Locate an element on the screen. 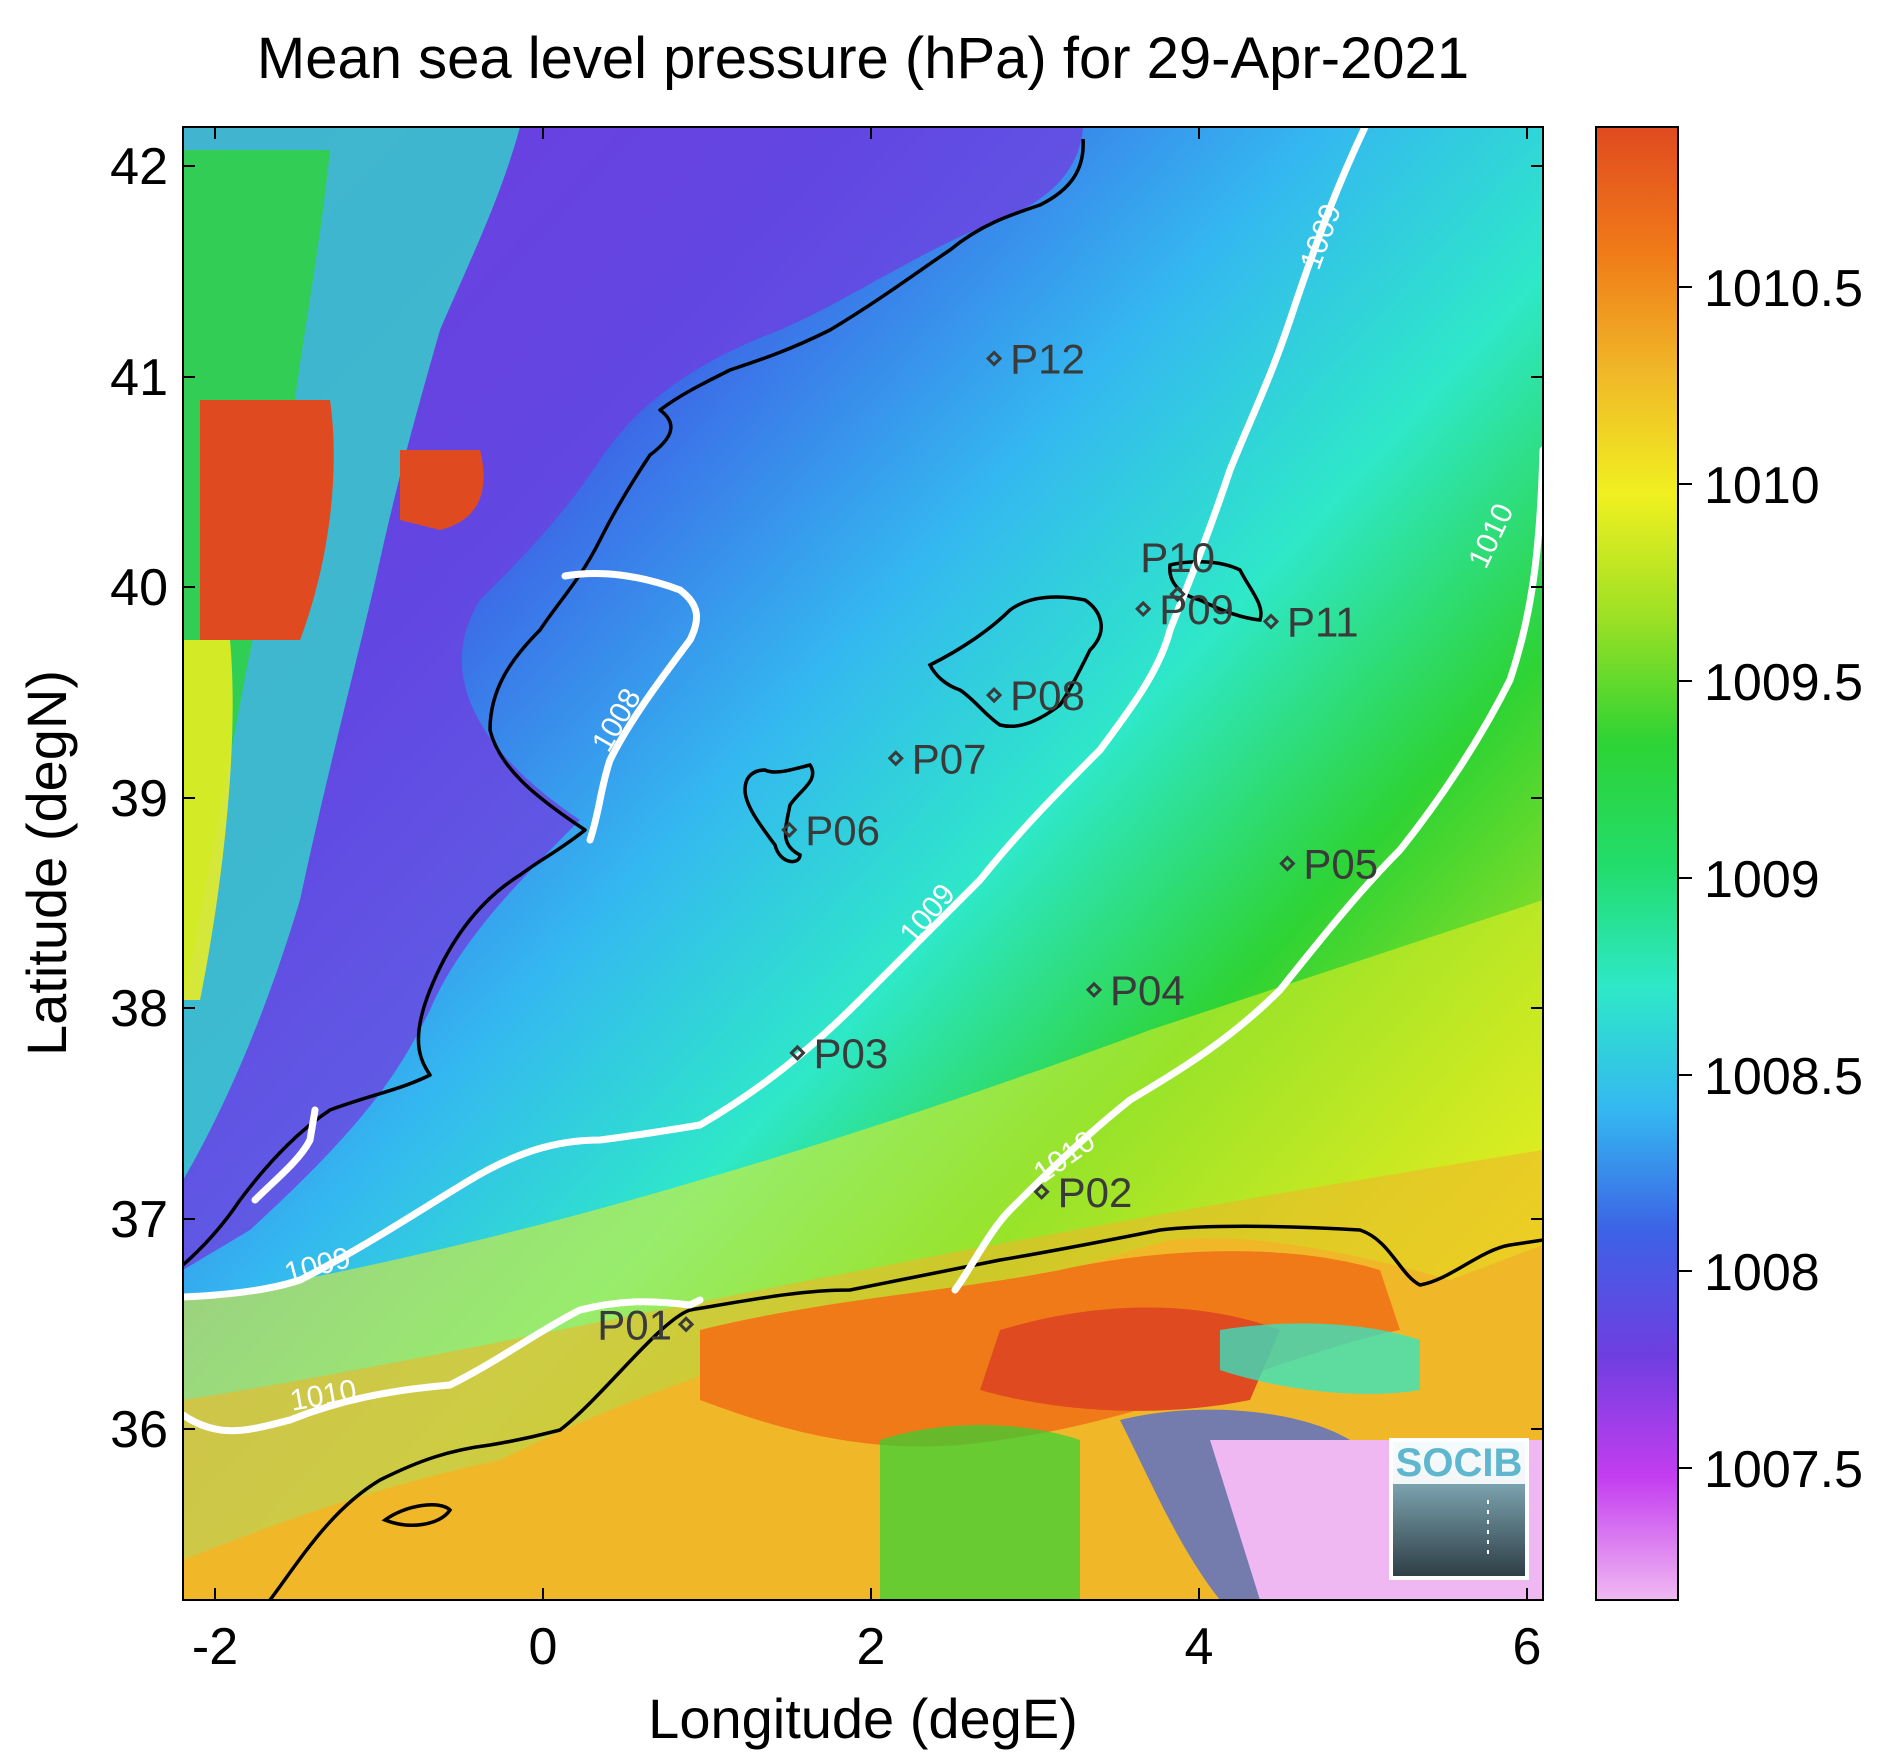  y-tick-label: 39 is located at coordinates (139, 799).